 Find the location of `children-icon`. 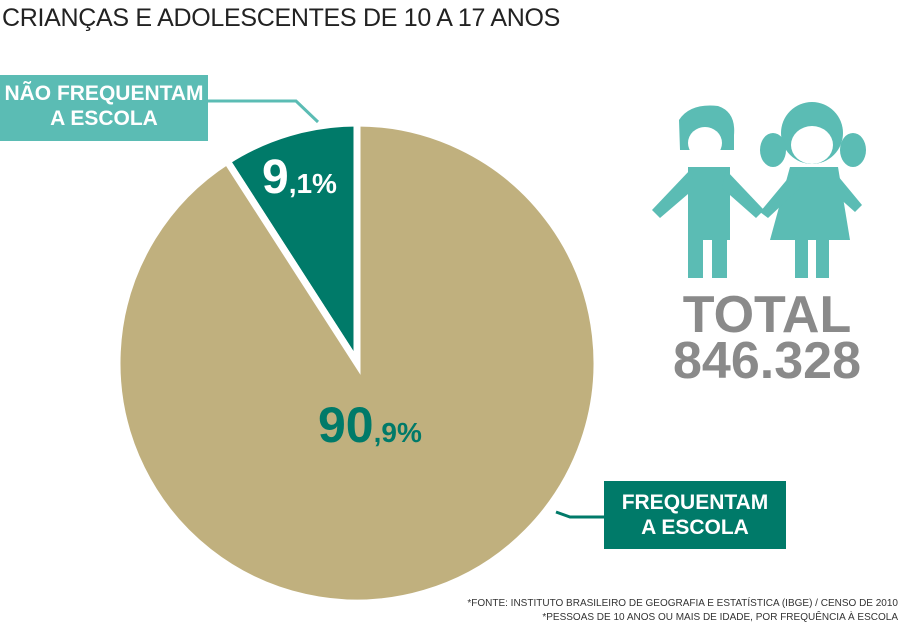

children-icon is located at coordinates (759, 190).